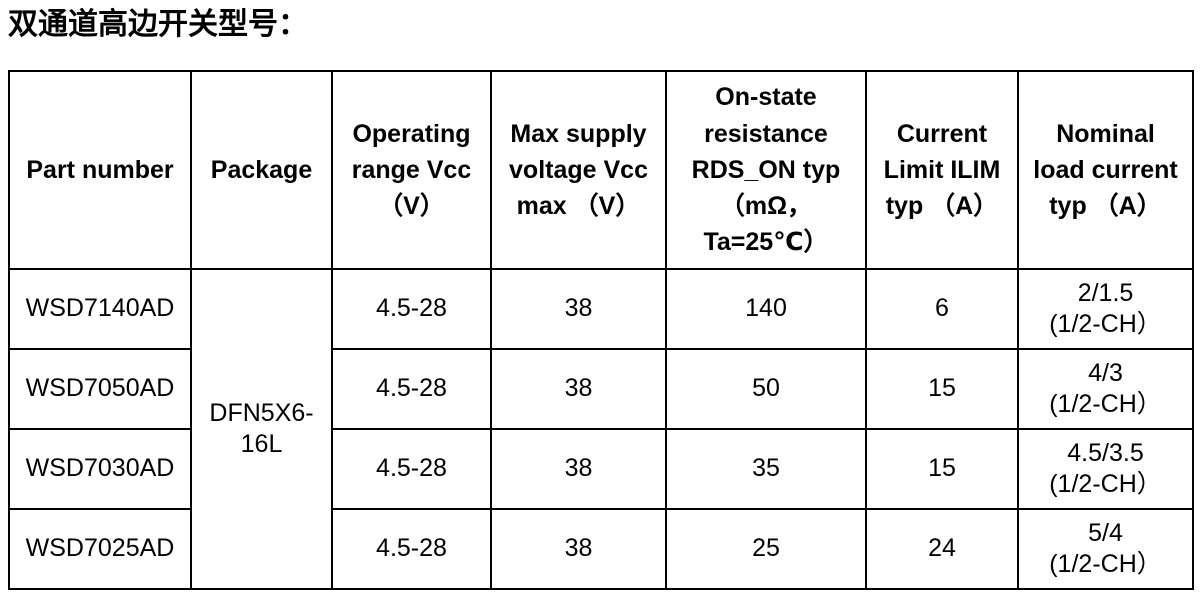 The height and width of the screenshot is (610, 1200). What do you see at coordinates (261, 429) in the screenshot?
I see `cell-package: DFN5X6- 16L` at bounding box center [261, 429].